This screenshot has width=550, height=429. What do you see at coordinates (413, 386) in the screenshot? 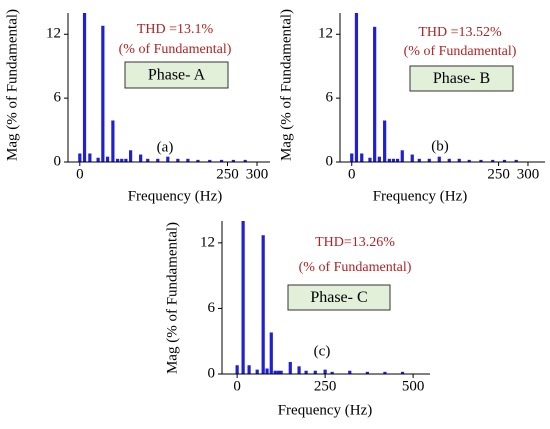
I see `x-tick-label: 500` at bounding box center [413, 386].